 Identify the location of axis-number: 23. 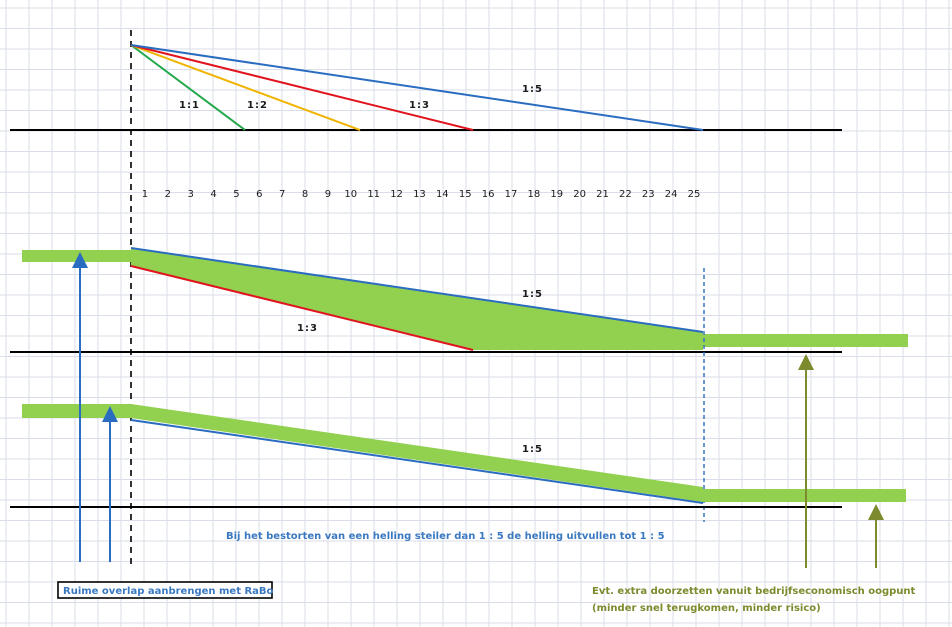
(648, 194).